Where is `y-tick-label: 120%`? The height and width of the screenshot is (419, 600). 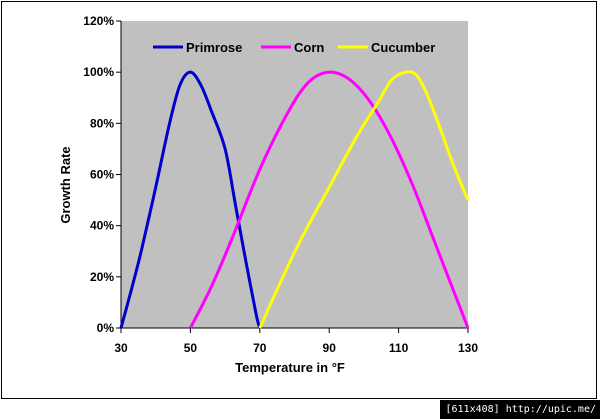 y-tick-label: 120% is located at coordinates (98, 21).